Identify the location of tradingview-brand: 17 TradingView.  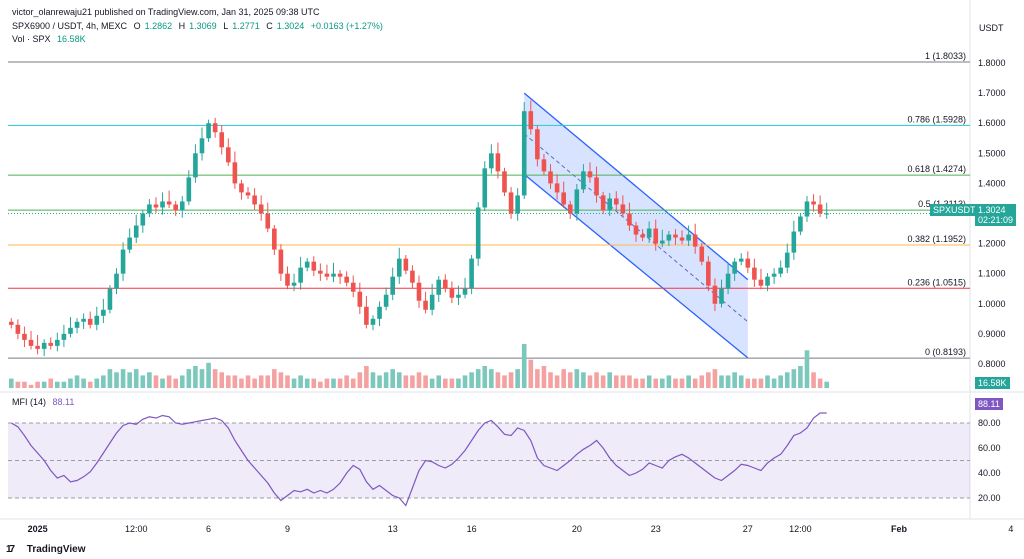
(46, 549).